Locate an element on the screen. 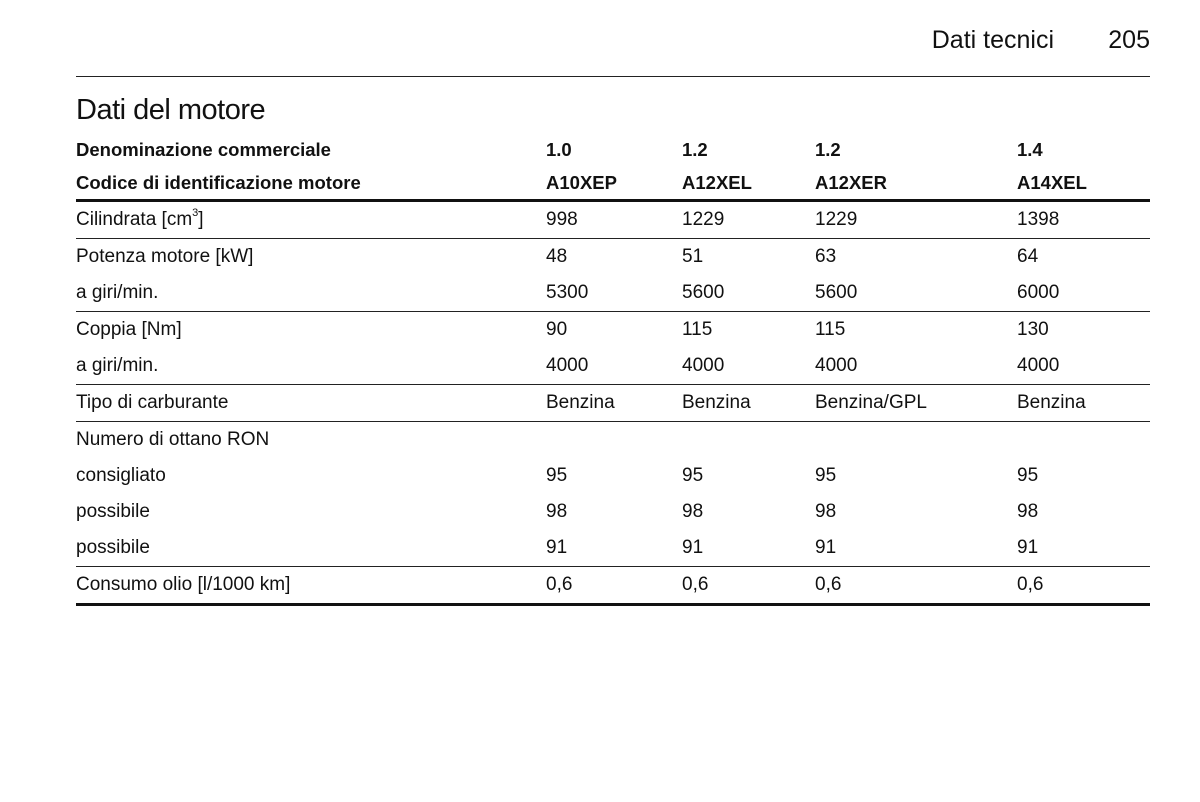 The height and width of the screenshot is (802, 1200). row-label: Potenza motore [kW] is located at coordinates (165, 256).